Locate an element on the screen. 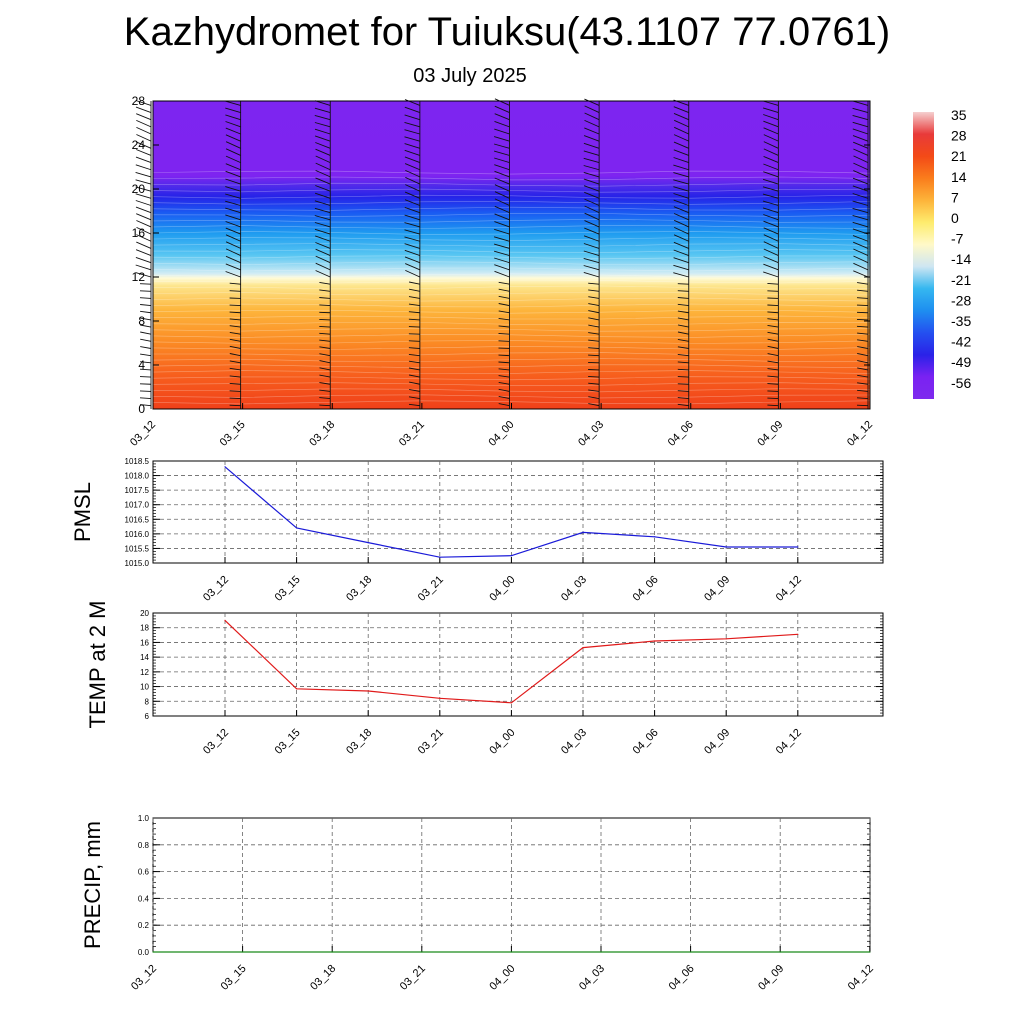 Image resolution: width=1024 pixels, height=1024 pixels. y-tick-label: 24 is located at coordinates (139, 145).